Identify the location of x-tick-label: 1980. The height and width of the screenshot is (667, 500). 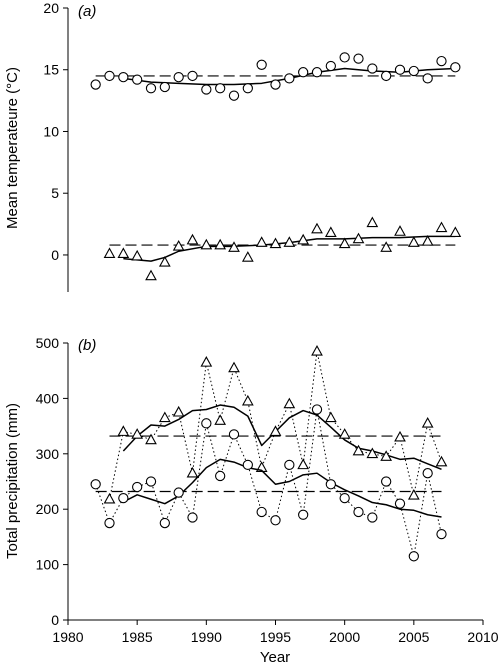
(67, 637).